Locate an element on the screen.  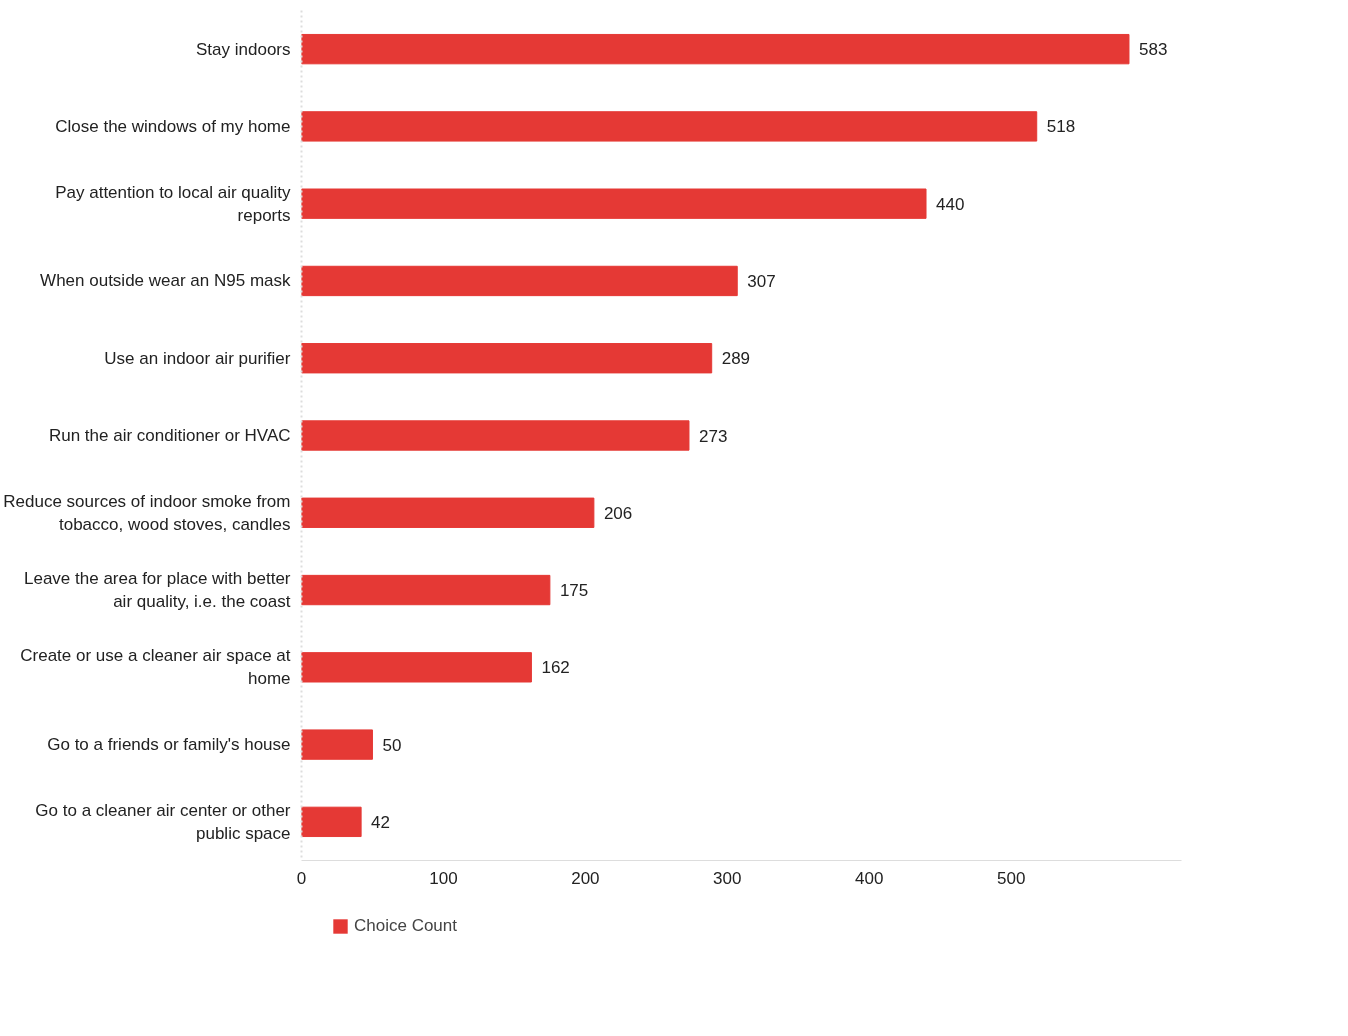
y-tick-label: Reduce sources of indoor smoke from tobacco, wood stoves, candles is located at coordinates (147, 512).